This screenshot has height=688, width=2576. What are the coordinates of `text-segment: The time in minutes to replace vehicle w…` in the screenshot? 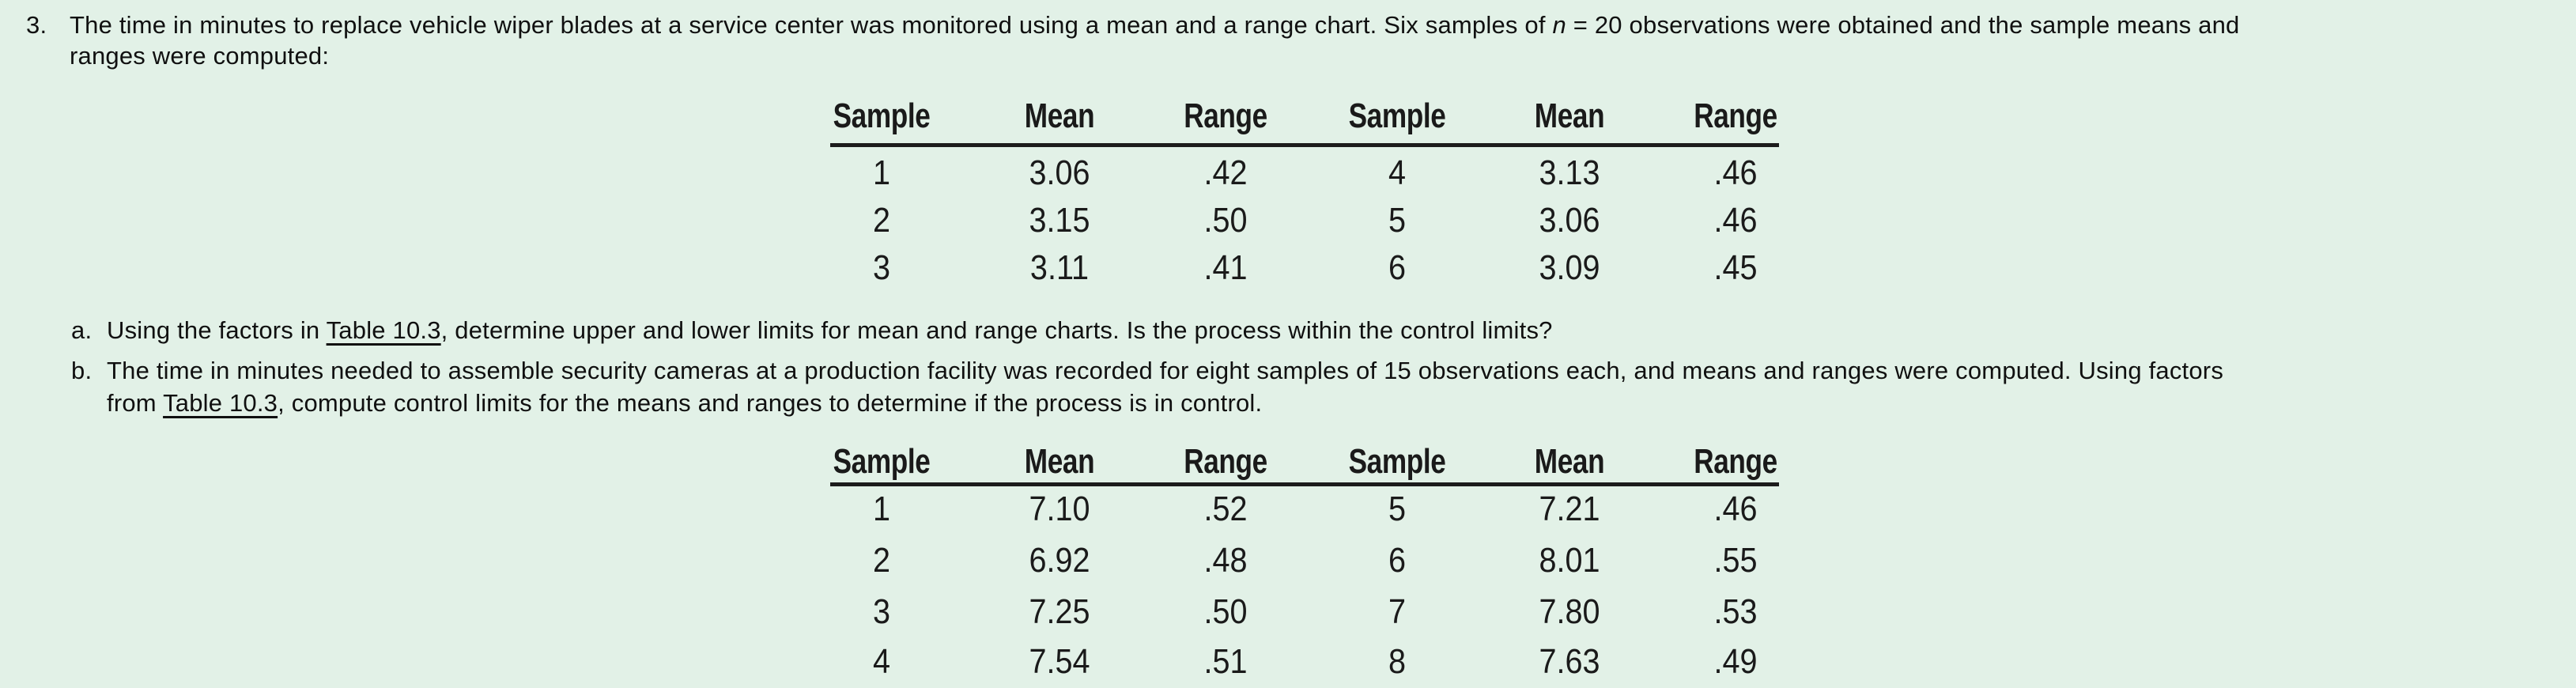 It's located at (811, 25).